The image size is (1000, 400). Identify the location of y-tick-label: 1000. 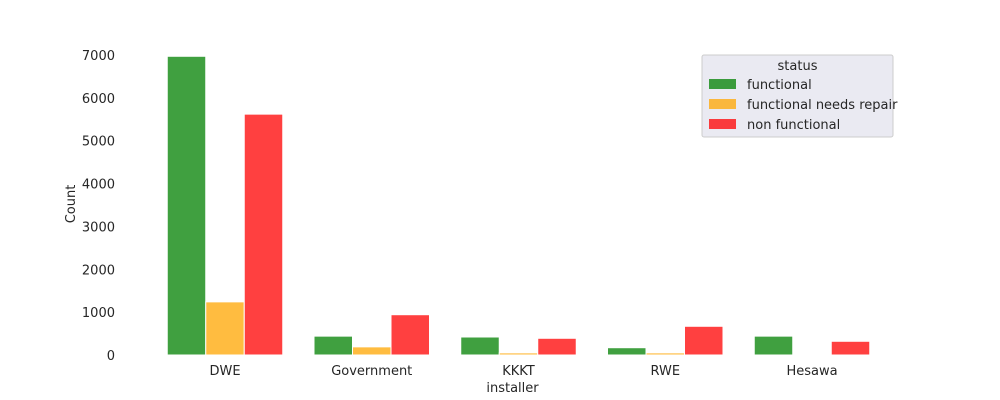
(98, 313).